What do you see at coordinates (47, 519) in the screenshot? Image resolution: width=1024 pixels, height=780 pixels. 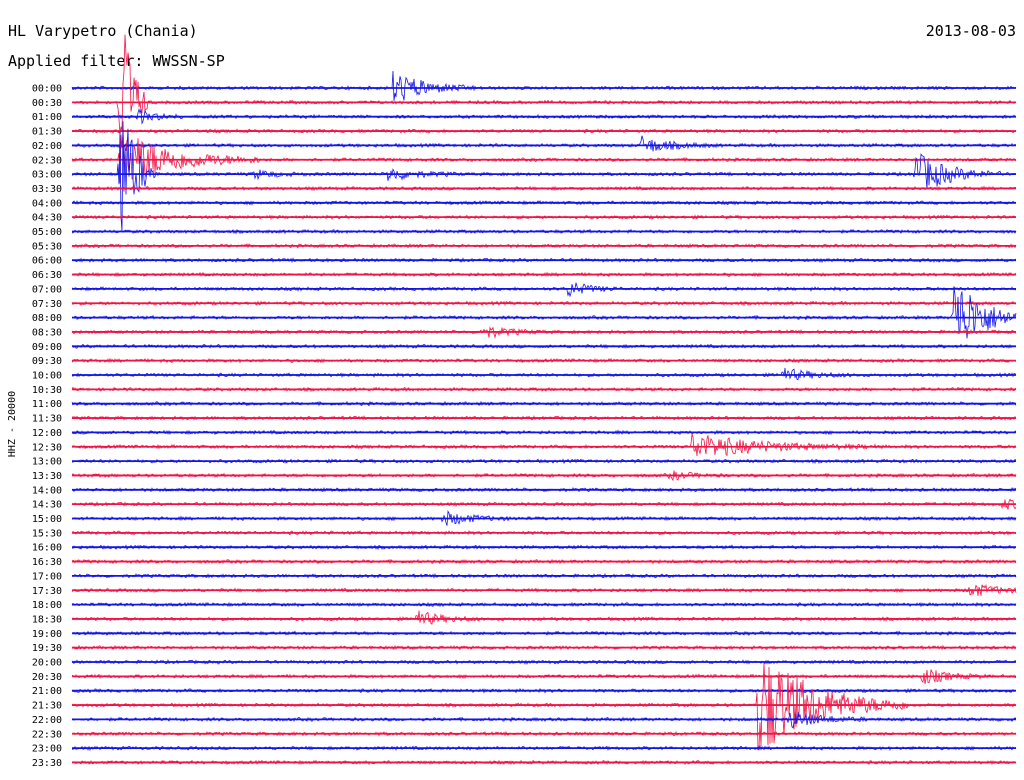 I see `time-tick-label: 15:00` at bounding box center [47, 519].